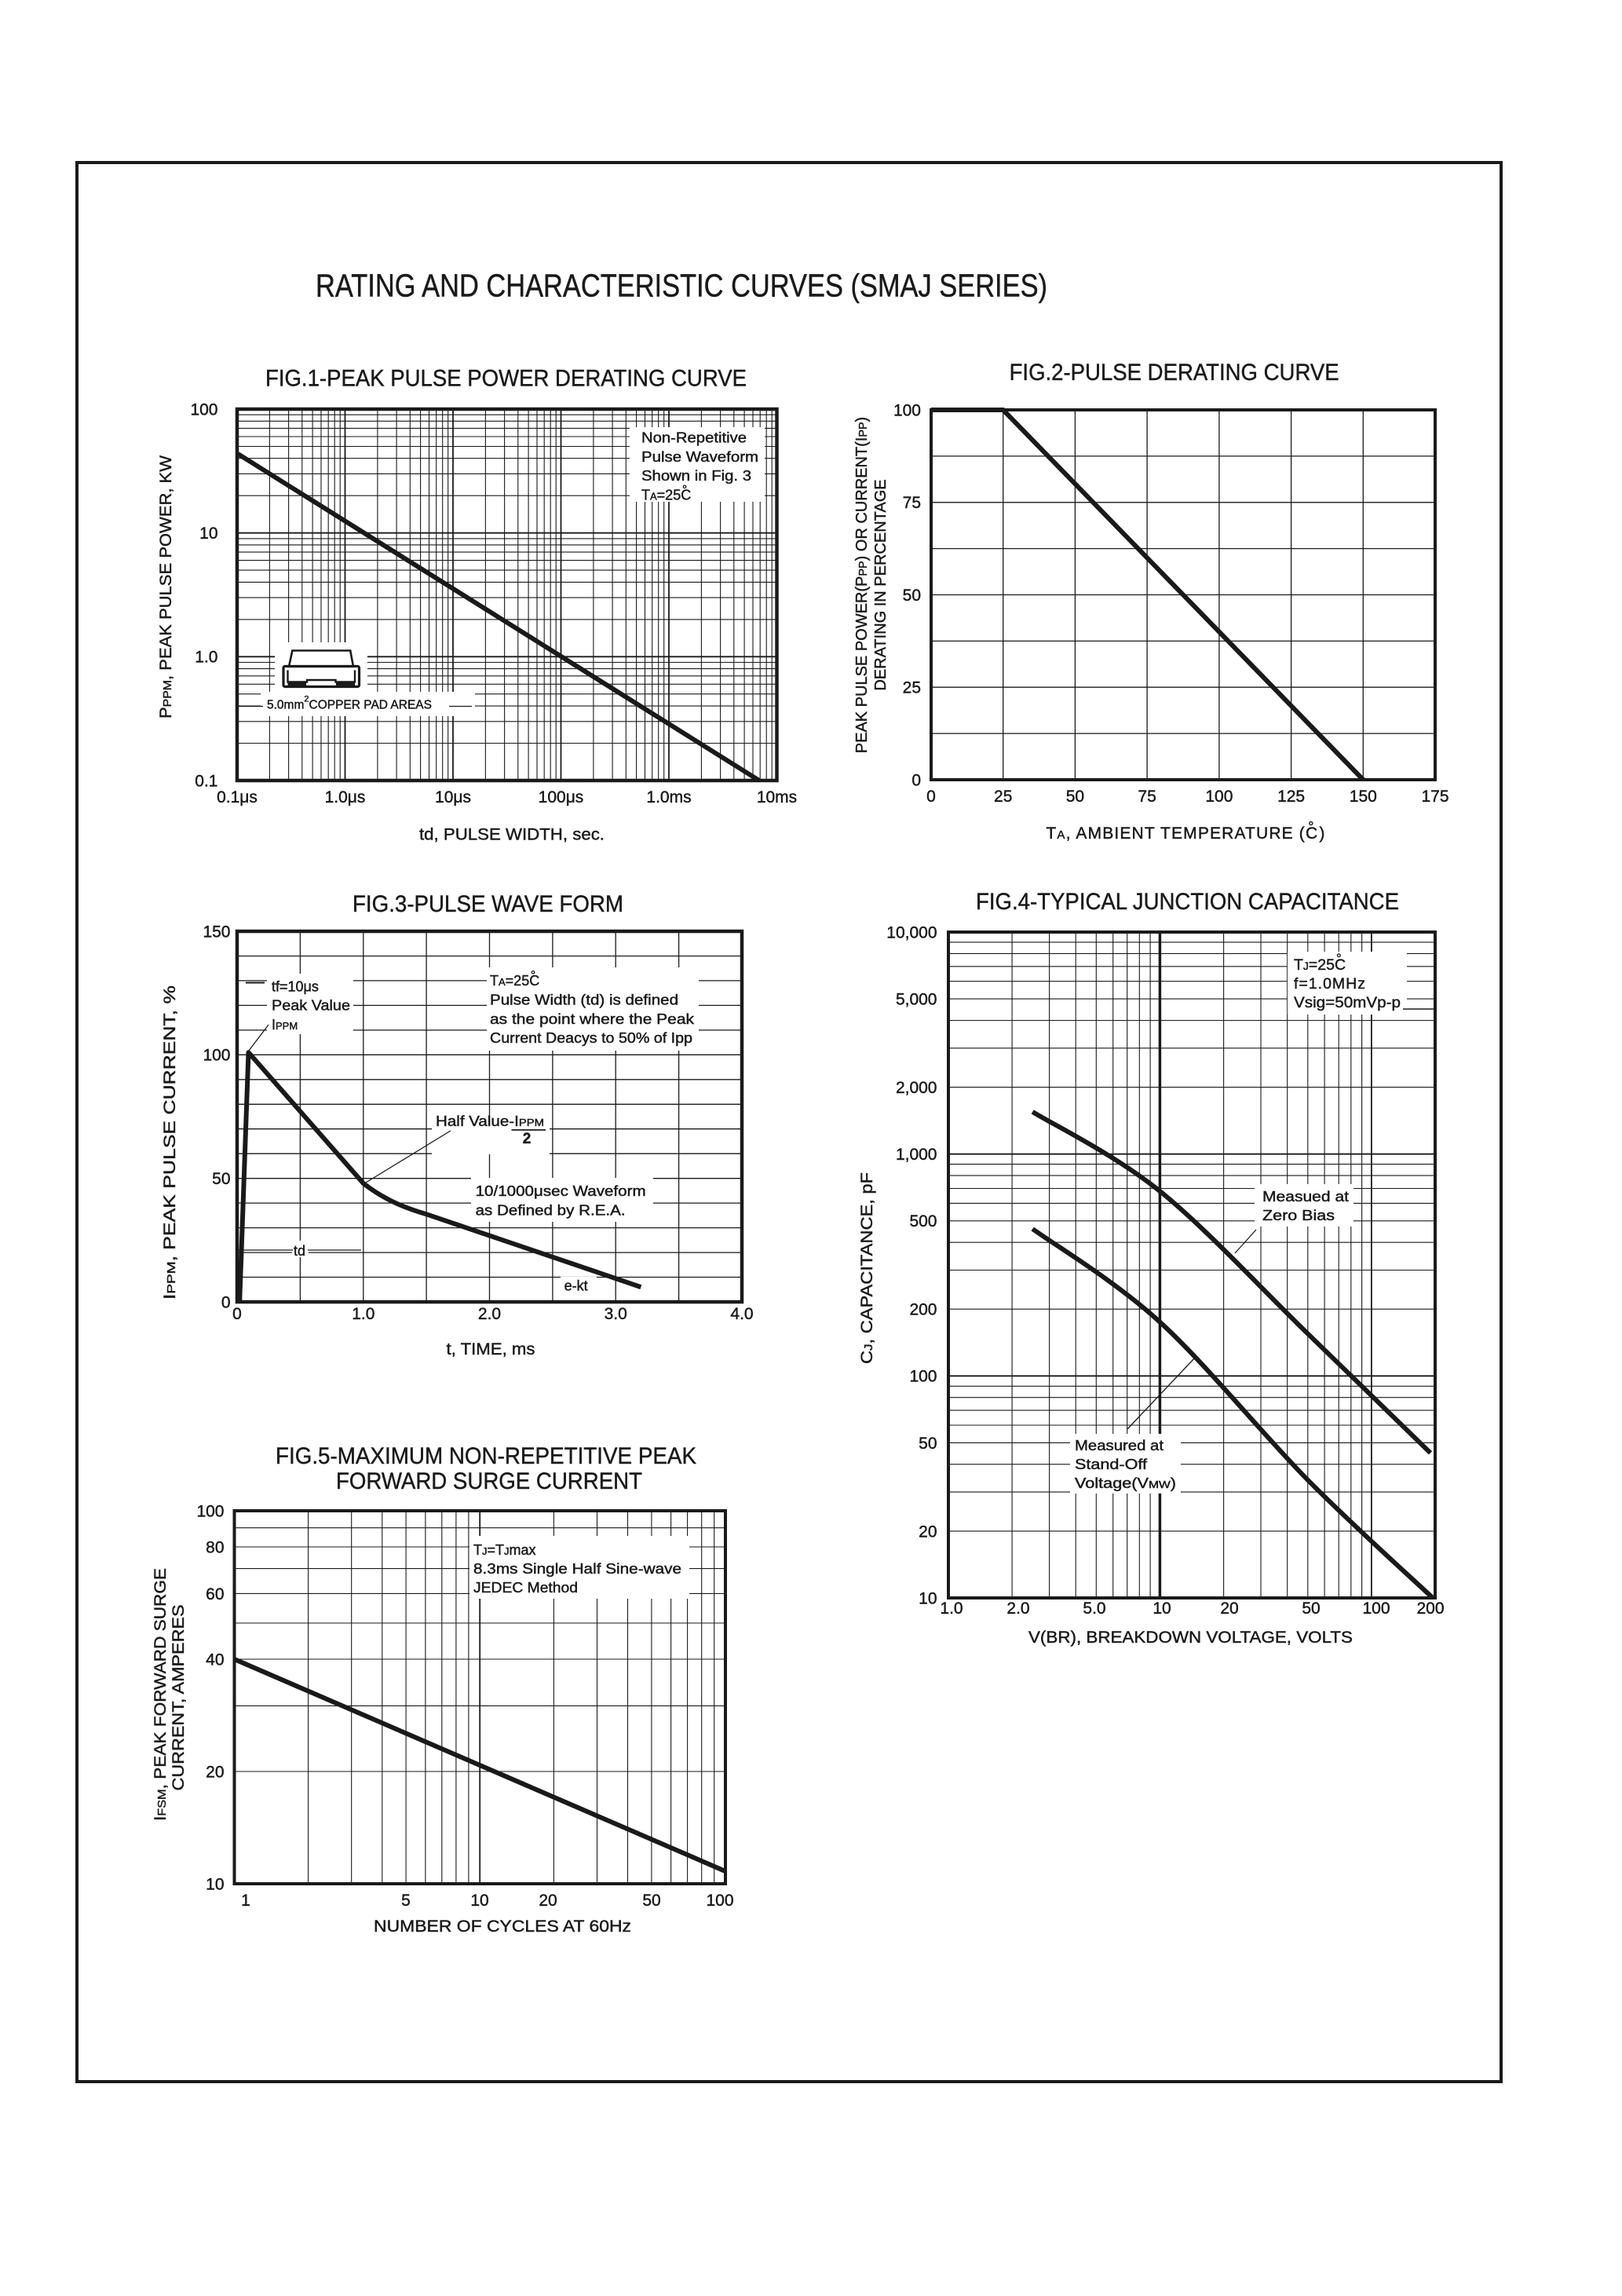 The height and width of the screenshot is (2296, 1622). What do you see at coordinates (1305, 1197) in the screenshot?
I see `svg-text: Measued at` at bounding box center [1305, 1197].